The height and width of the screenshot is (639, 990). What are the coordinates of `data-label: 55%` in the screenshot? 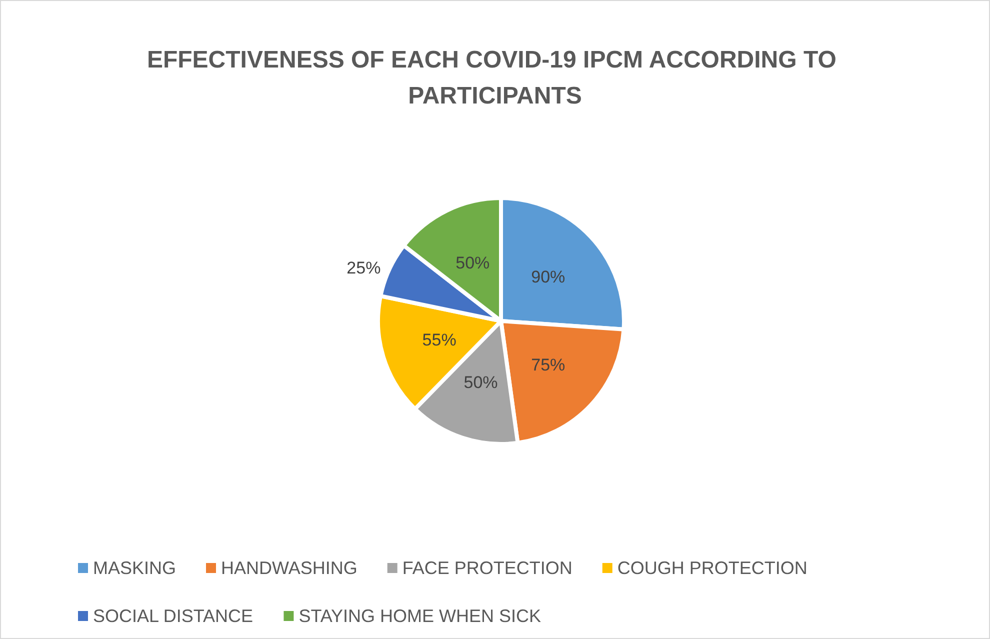 It's located at (439, 340).